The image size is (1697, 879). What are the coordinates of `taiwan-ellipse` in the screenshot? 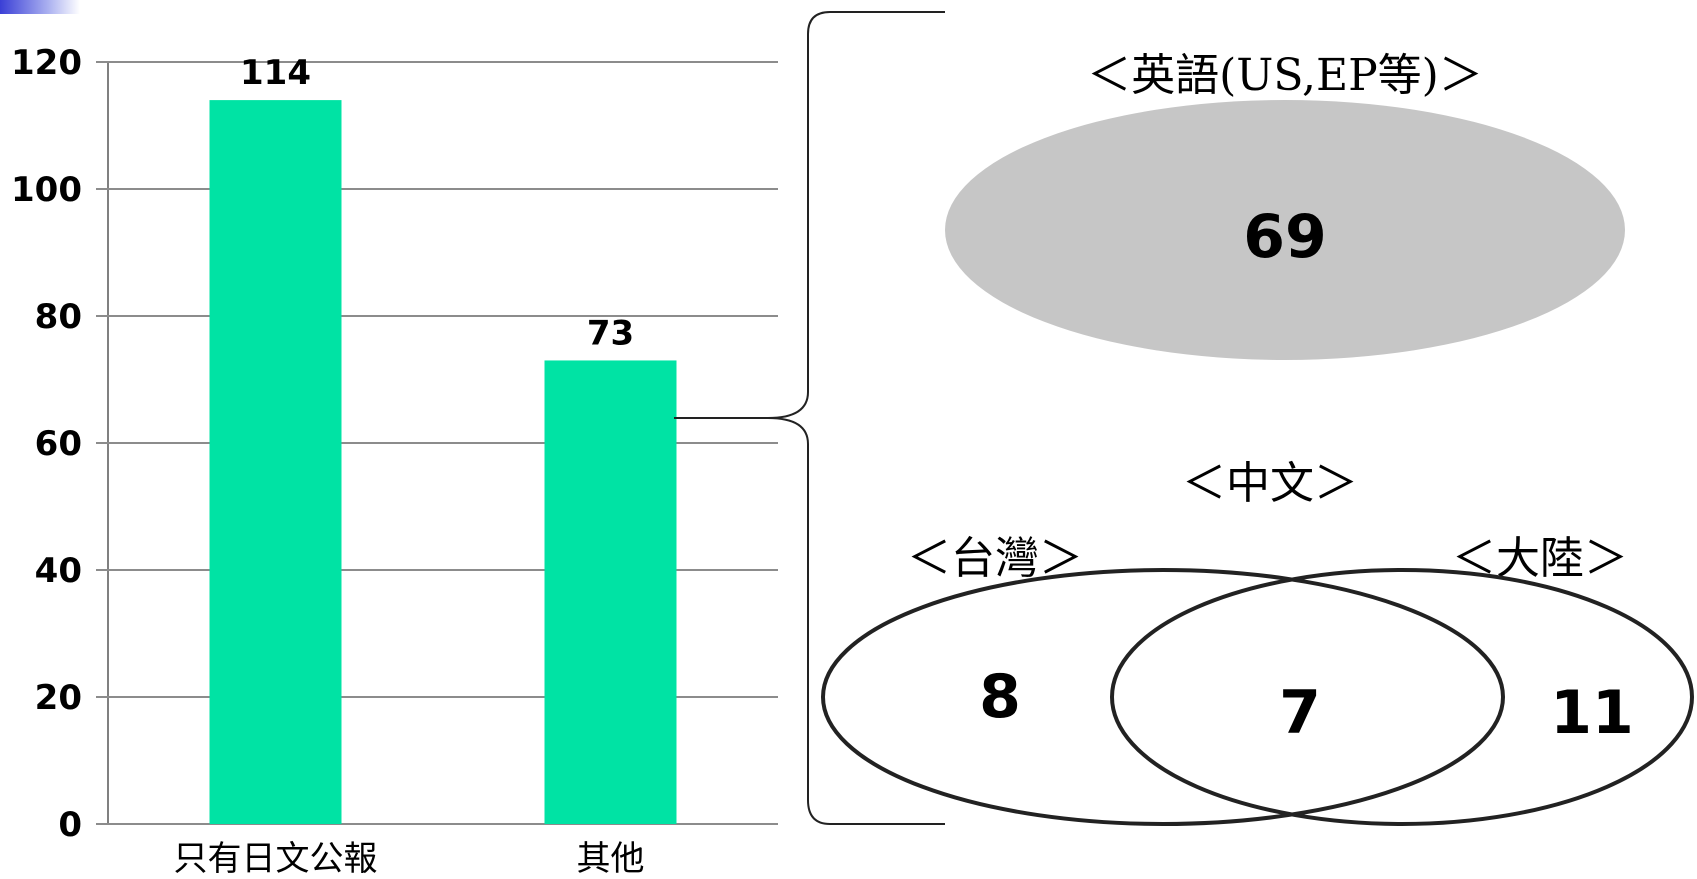 It's located at (1163, 697).